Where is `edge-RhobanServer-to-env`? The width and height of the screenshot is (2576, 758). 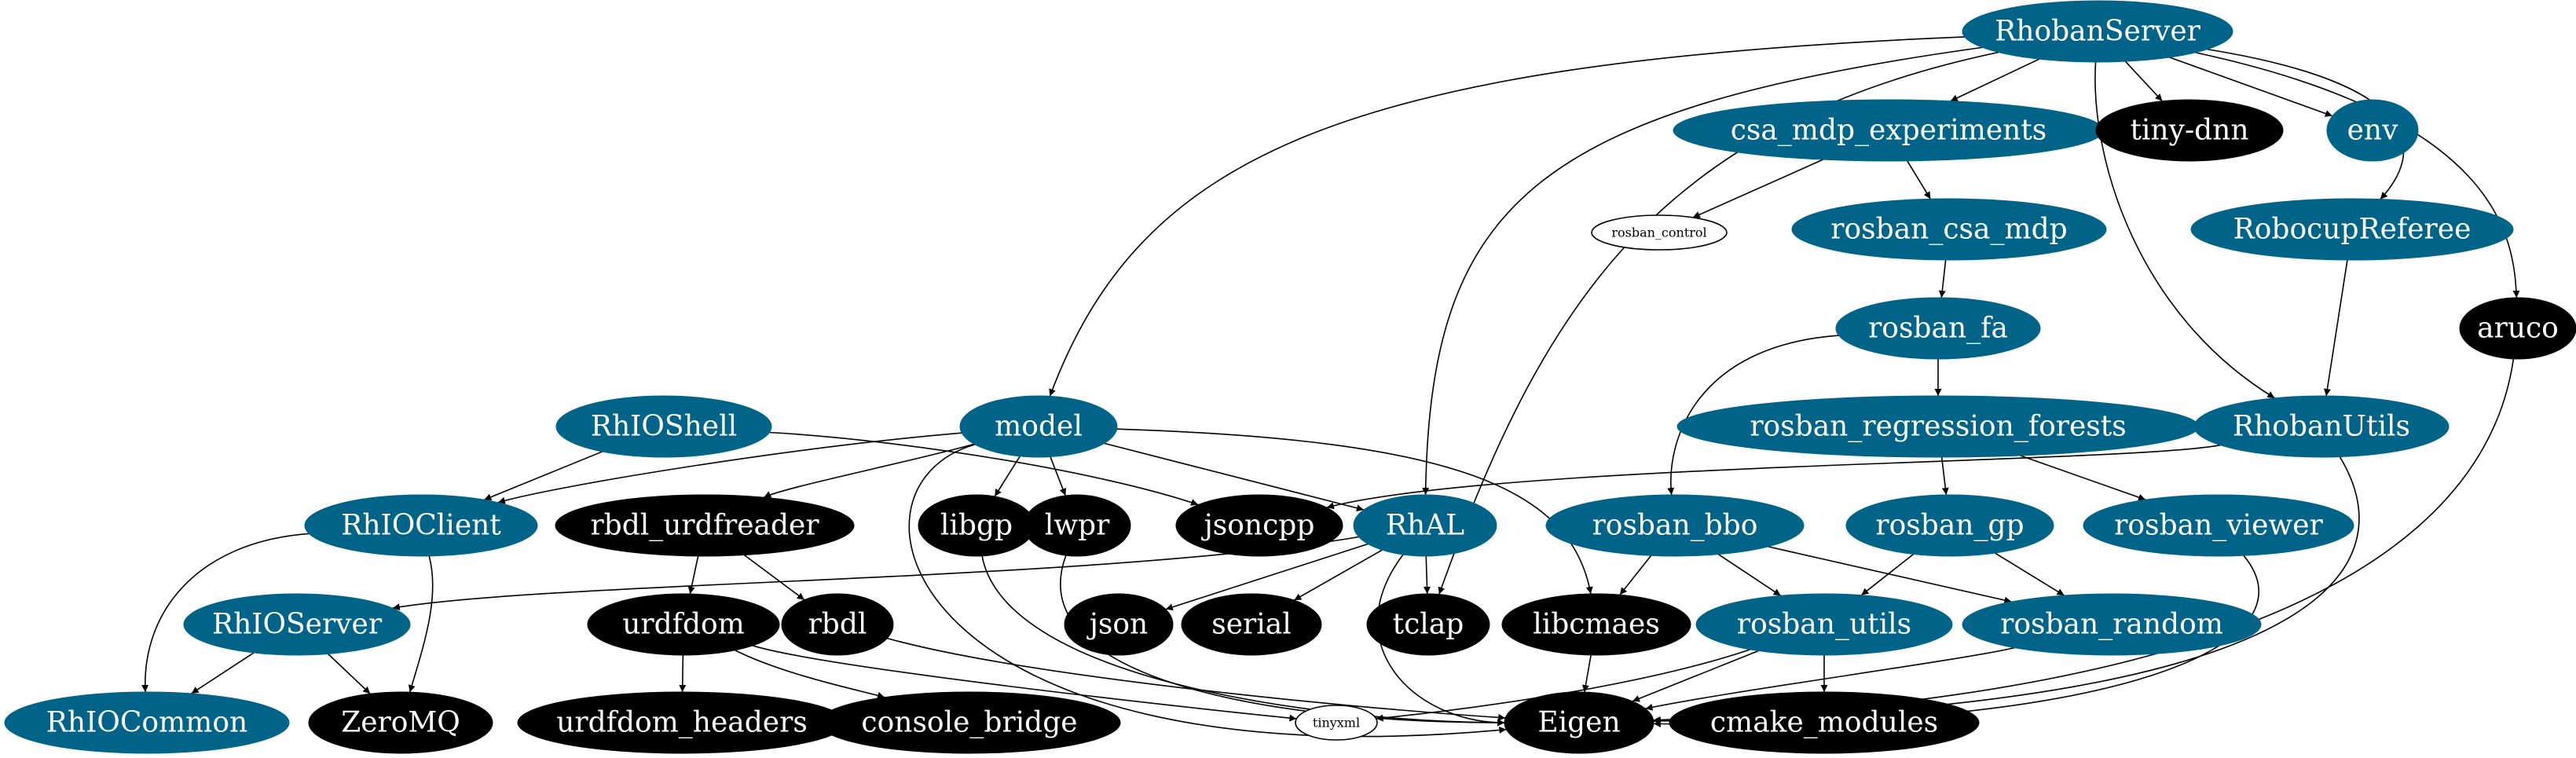
edge-RhobanServer-to-env is located at coordinates (2251, 87).